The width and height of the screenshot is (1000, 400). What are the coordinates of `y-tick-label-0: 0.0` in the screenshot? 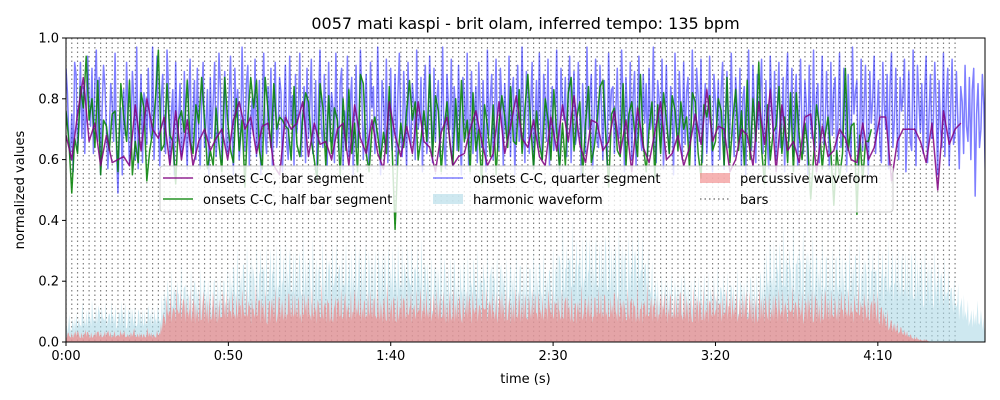 It's located at (48, 343).